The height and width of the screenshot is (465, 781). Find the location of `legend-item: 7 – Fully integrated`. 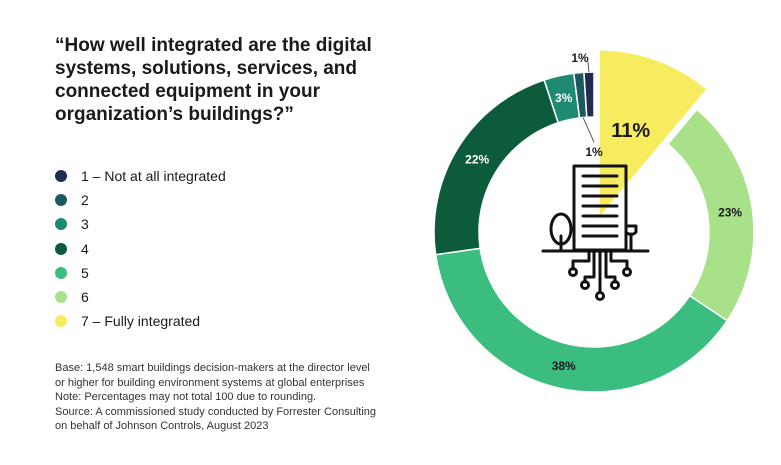

legend-item: 7 – Fully integrated is located at coordinates (140, 321).